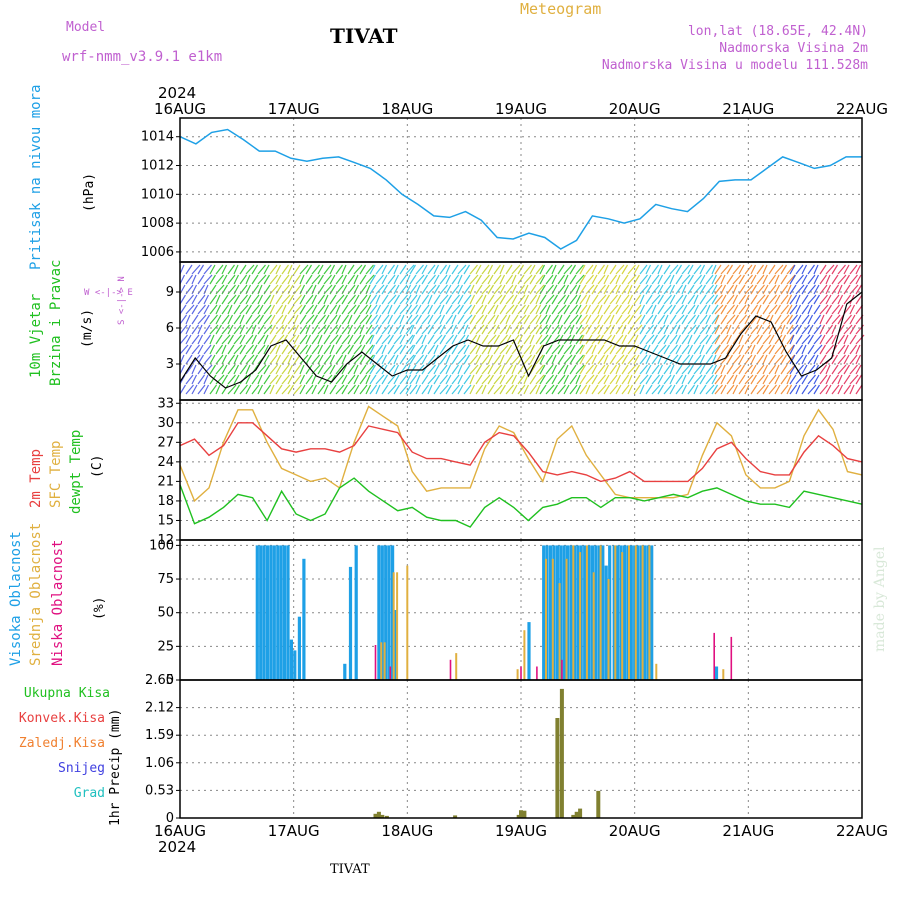 The image size is (900, 900). I want to click on y-tick-label: 1.06, so click(159, 763).